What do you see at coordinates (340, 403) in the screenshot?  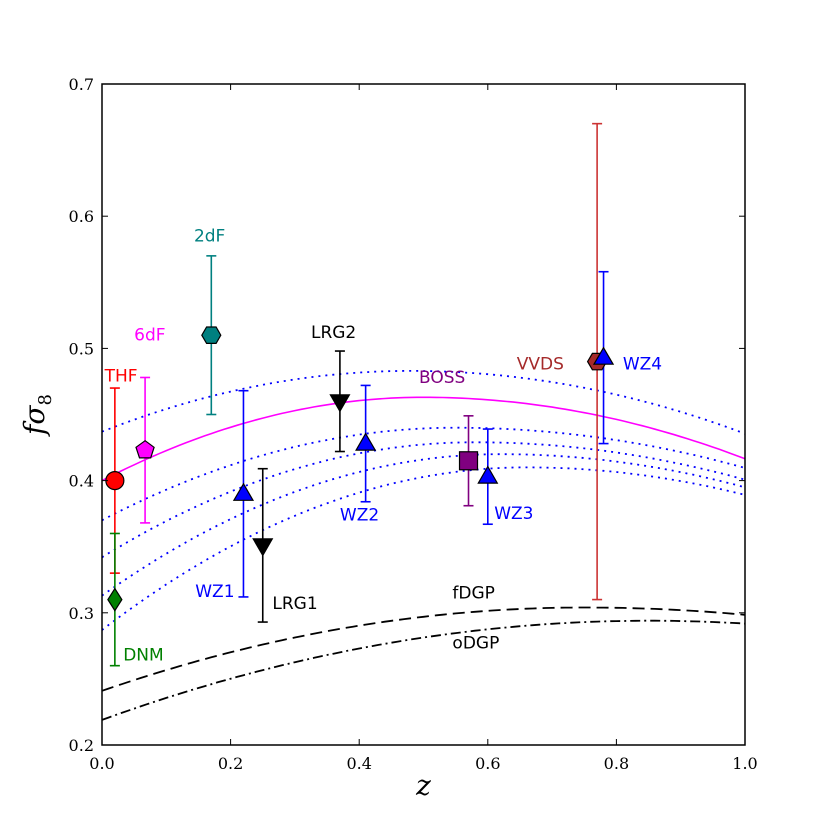 I see `marker-LRG2` at bounding box center [340, 403].